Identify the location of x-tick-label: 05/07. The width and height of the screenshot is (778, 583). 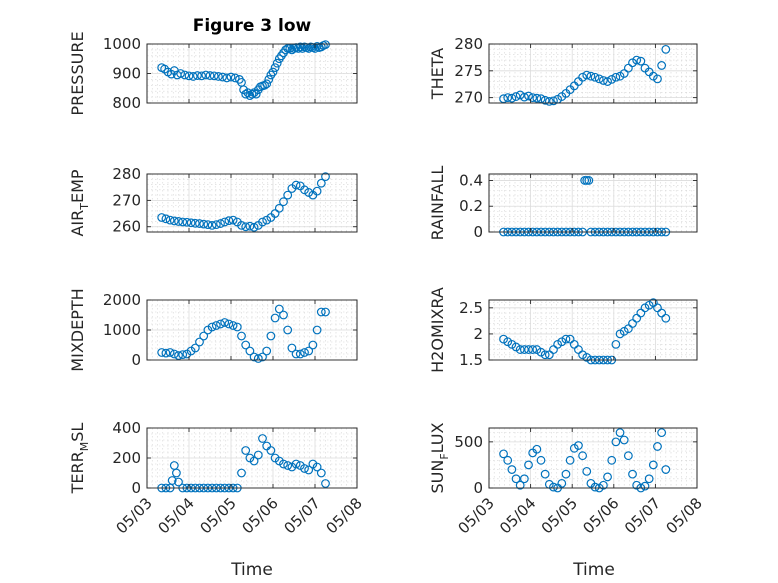
(302, 515).